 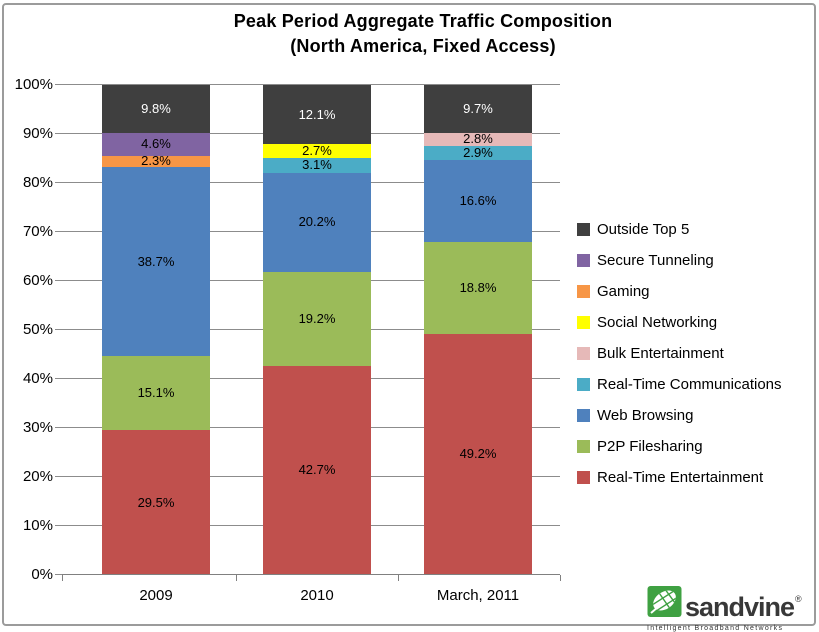 I want to click on bar-segment-outside-top-5: 12.1%, so click(x=317, y=115).